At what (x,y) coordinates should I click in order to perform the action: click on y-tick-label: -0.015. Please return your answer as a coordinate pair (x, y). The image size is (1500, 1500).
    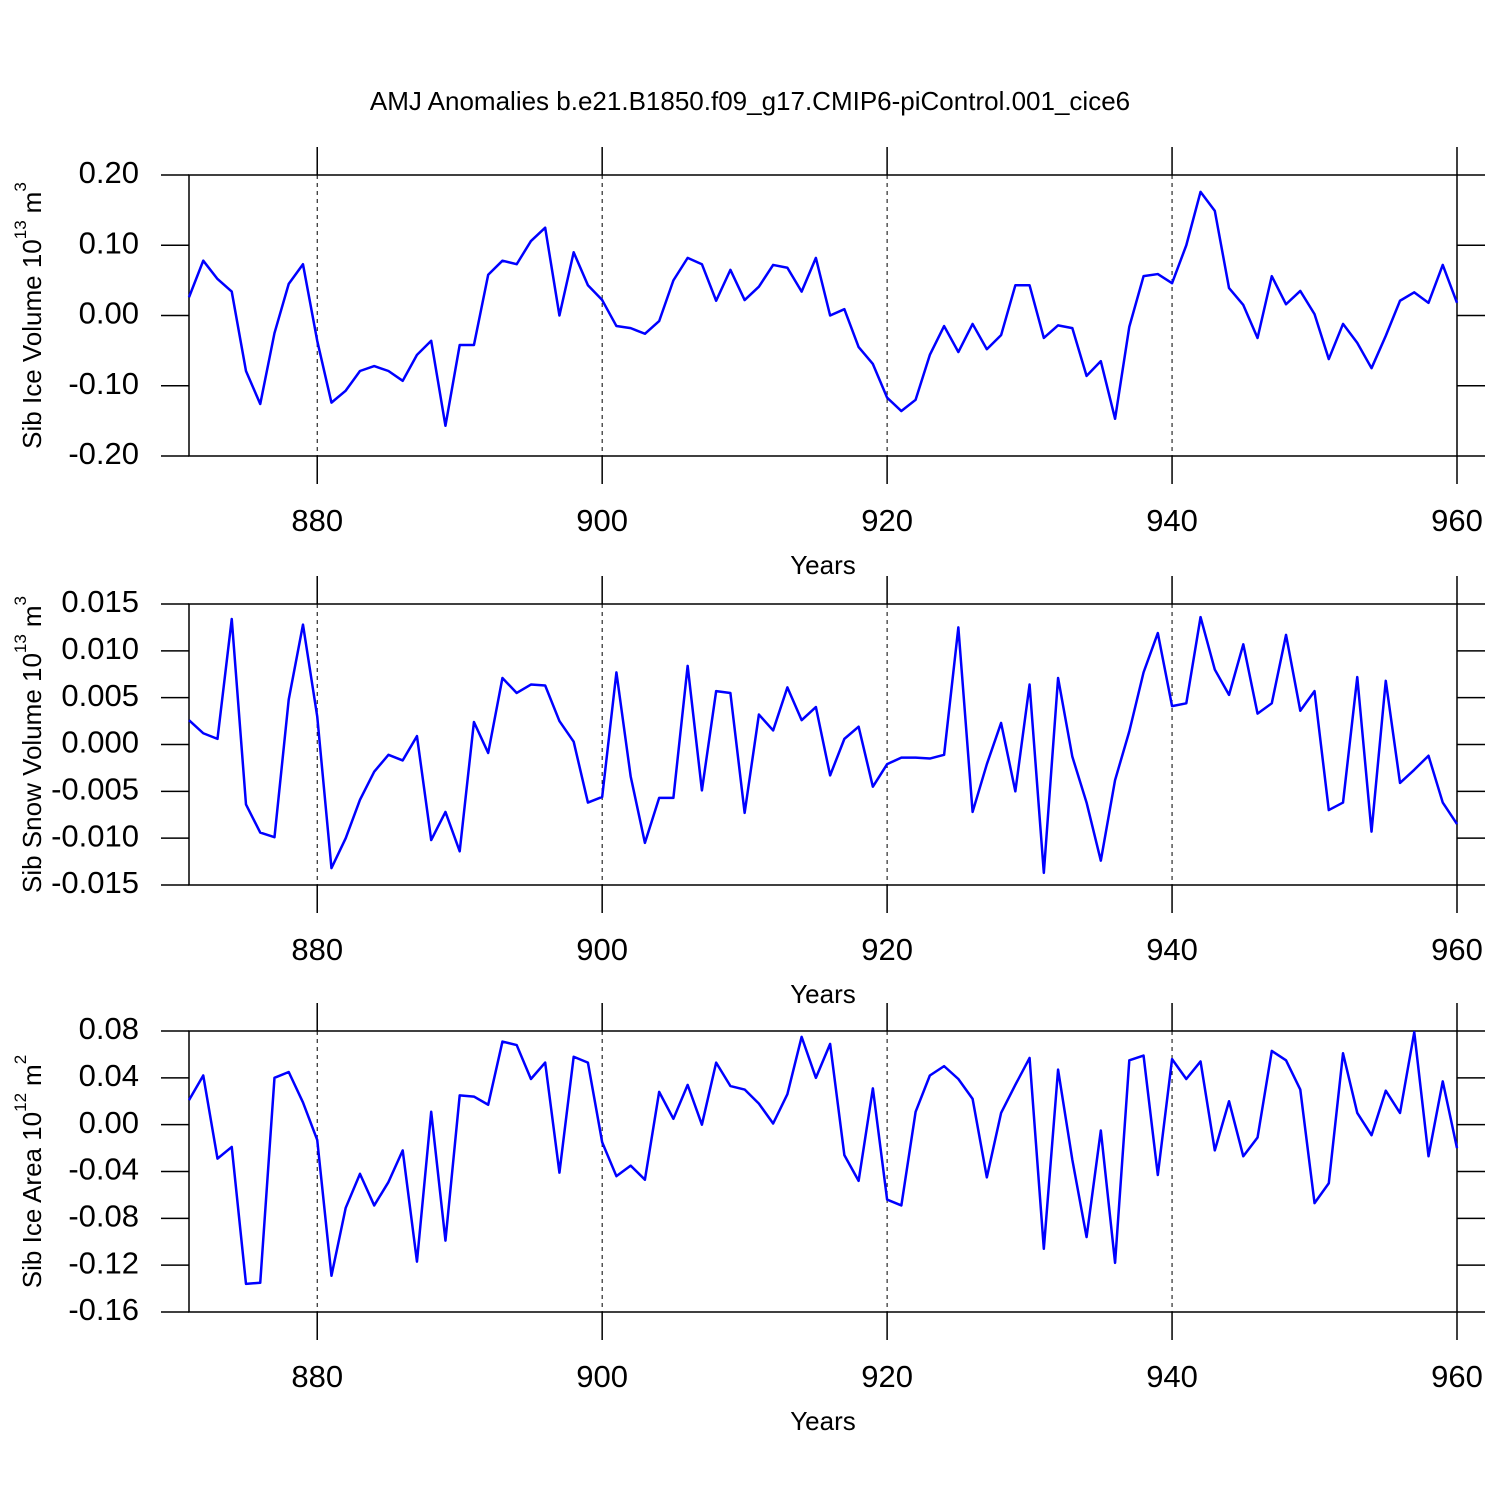
    Looking at the image, I should click on (95, 882).